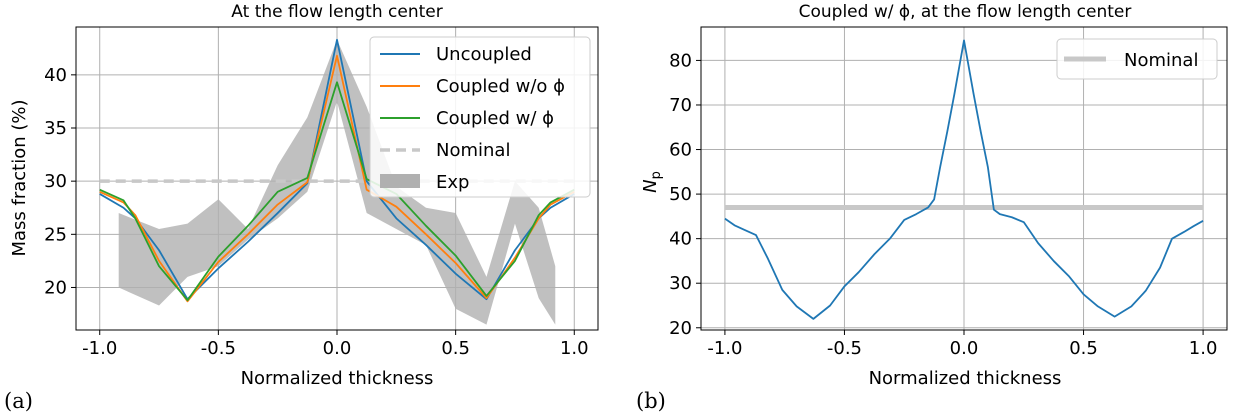 The image size is (1235, 416). I want to click on panel-a-label: (a), so click(18, 401).